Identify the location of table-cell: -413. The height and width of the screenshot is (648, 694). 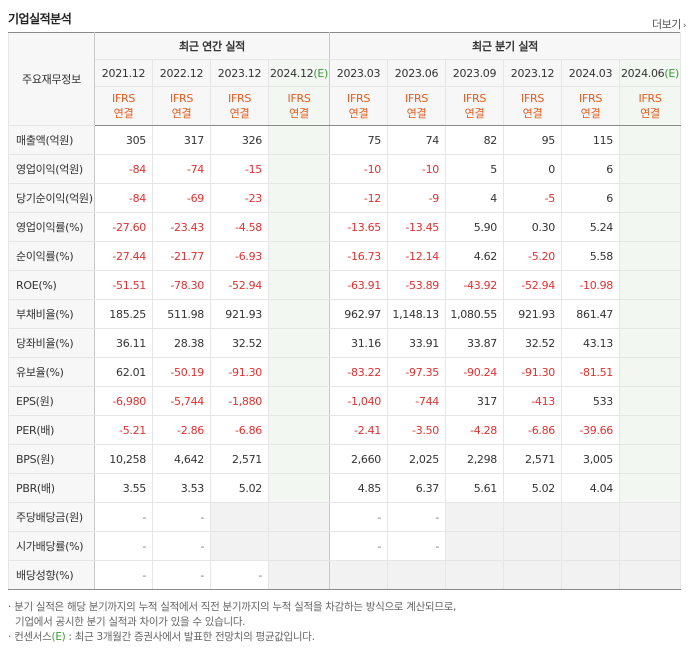
(532, 401).